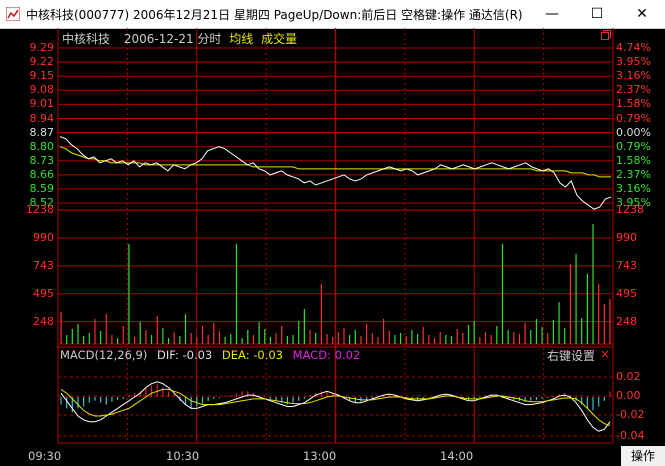  What do you see at coordinates (626, 321) in the screenshot?
I see `volume-tick-right: 248` at bounding box center [626, 321].